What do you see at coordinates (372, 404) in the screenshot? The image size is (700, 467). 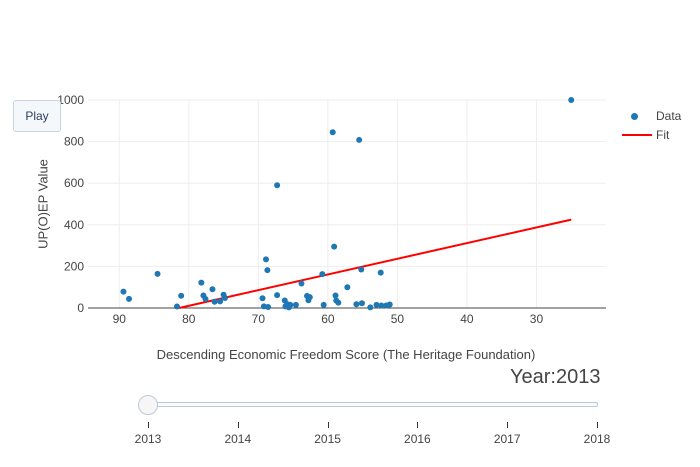 I see `year-slider-track` at bounding box center [372, 404].